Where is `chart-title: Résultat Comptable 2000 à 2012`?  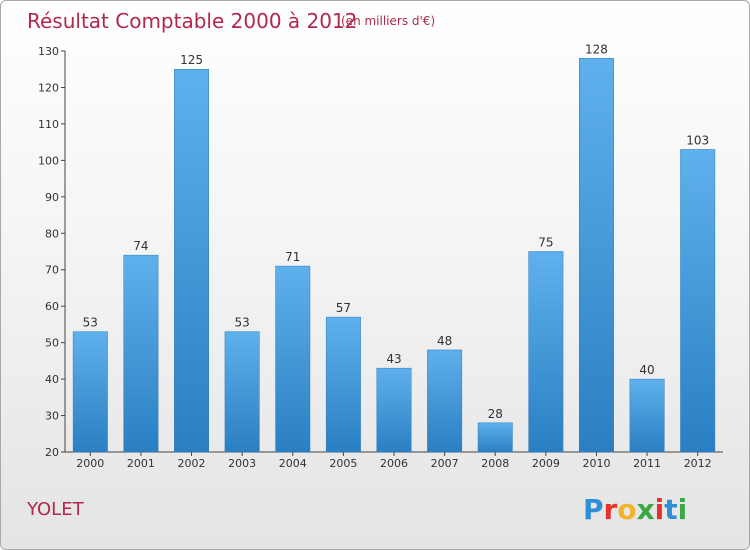
chart-title: Résultat Comptable 2000 à 2012 is located at coordinates (192, 21).